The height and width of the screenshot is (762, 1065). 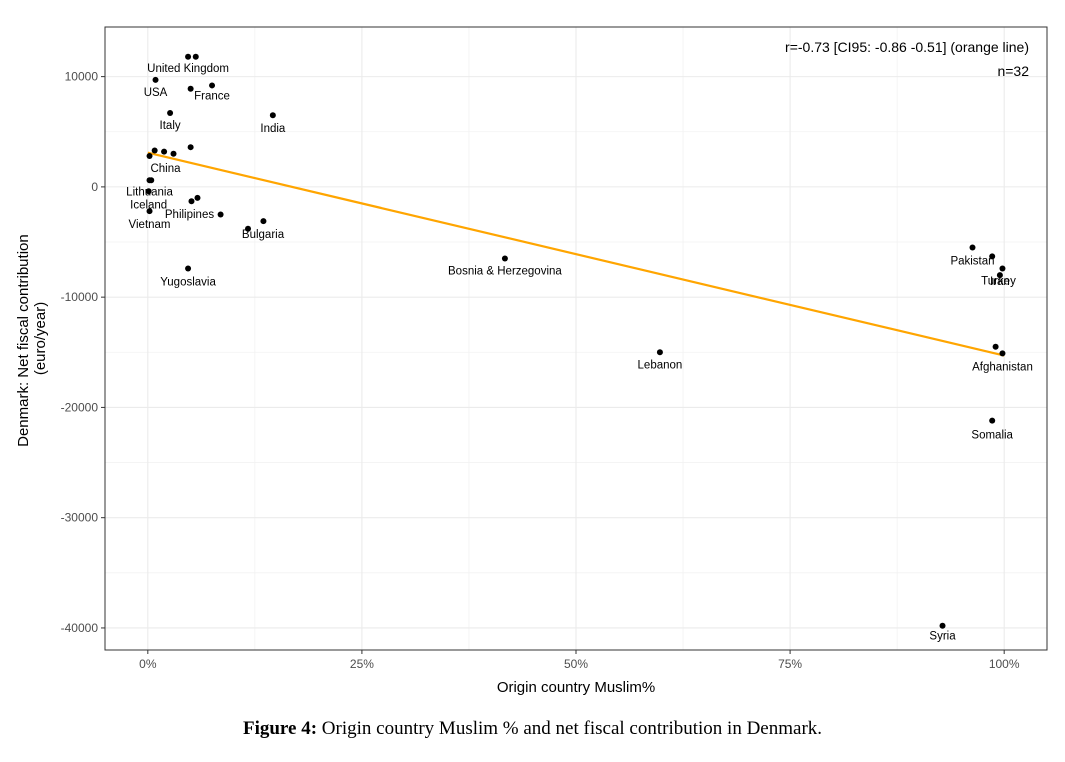 I want to click on point-label: Syria, so click(x=942, y=637).